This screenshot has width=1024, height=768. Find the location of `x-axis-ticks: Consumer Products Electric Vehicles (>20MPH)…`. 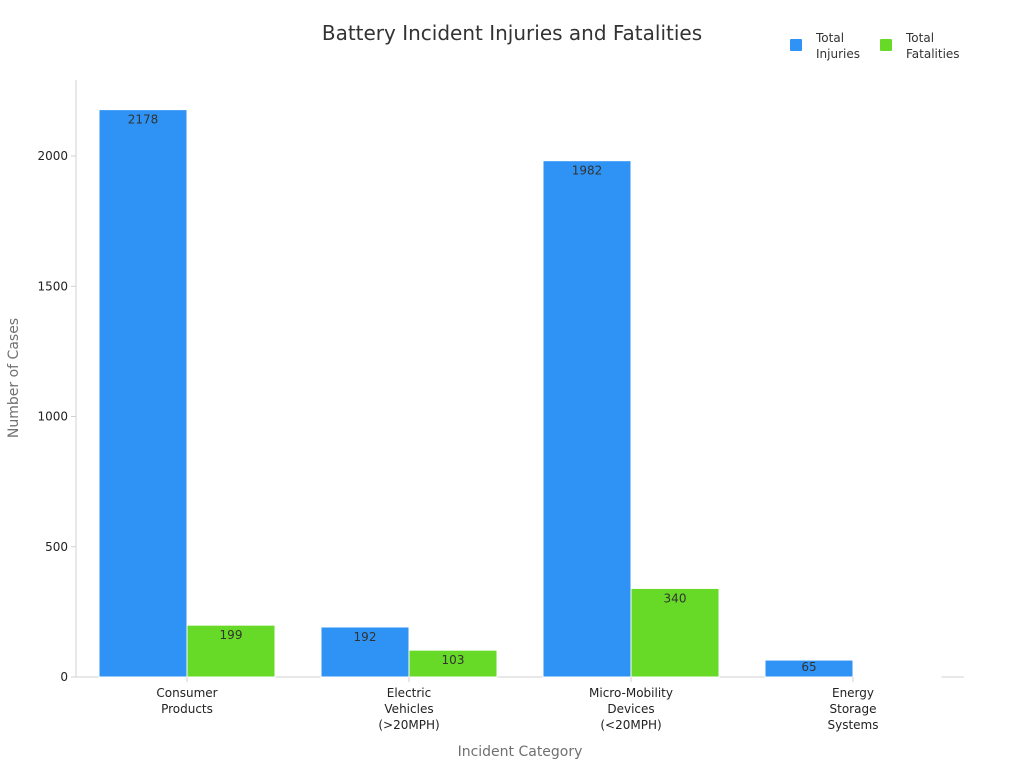

x-axis-ticks: Consumer Products Electric Vehicles (>20MPH)… is located at coordinates (517, 704).